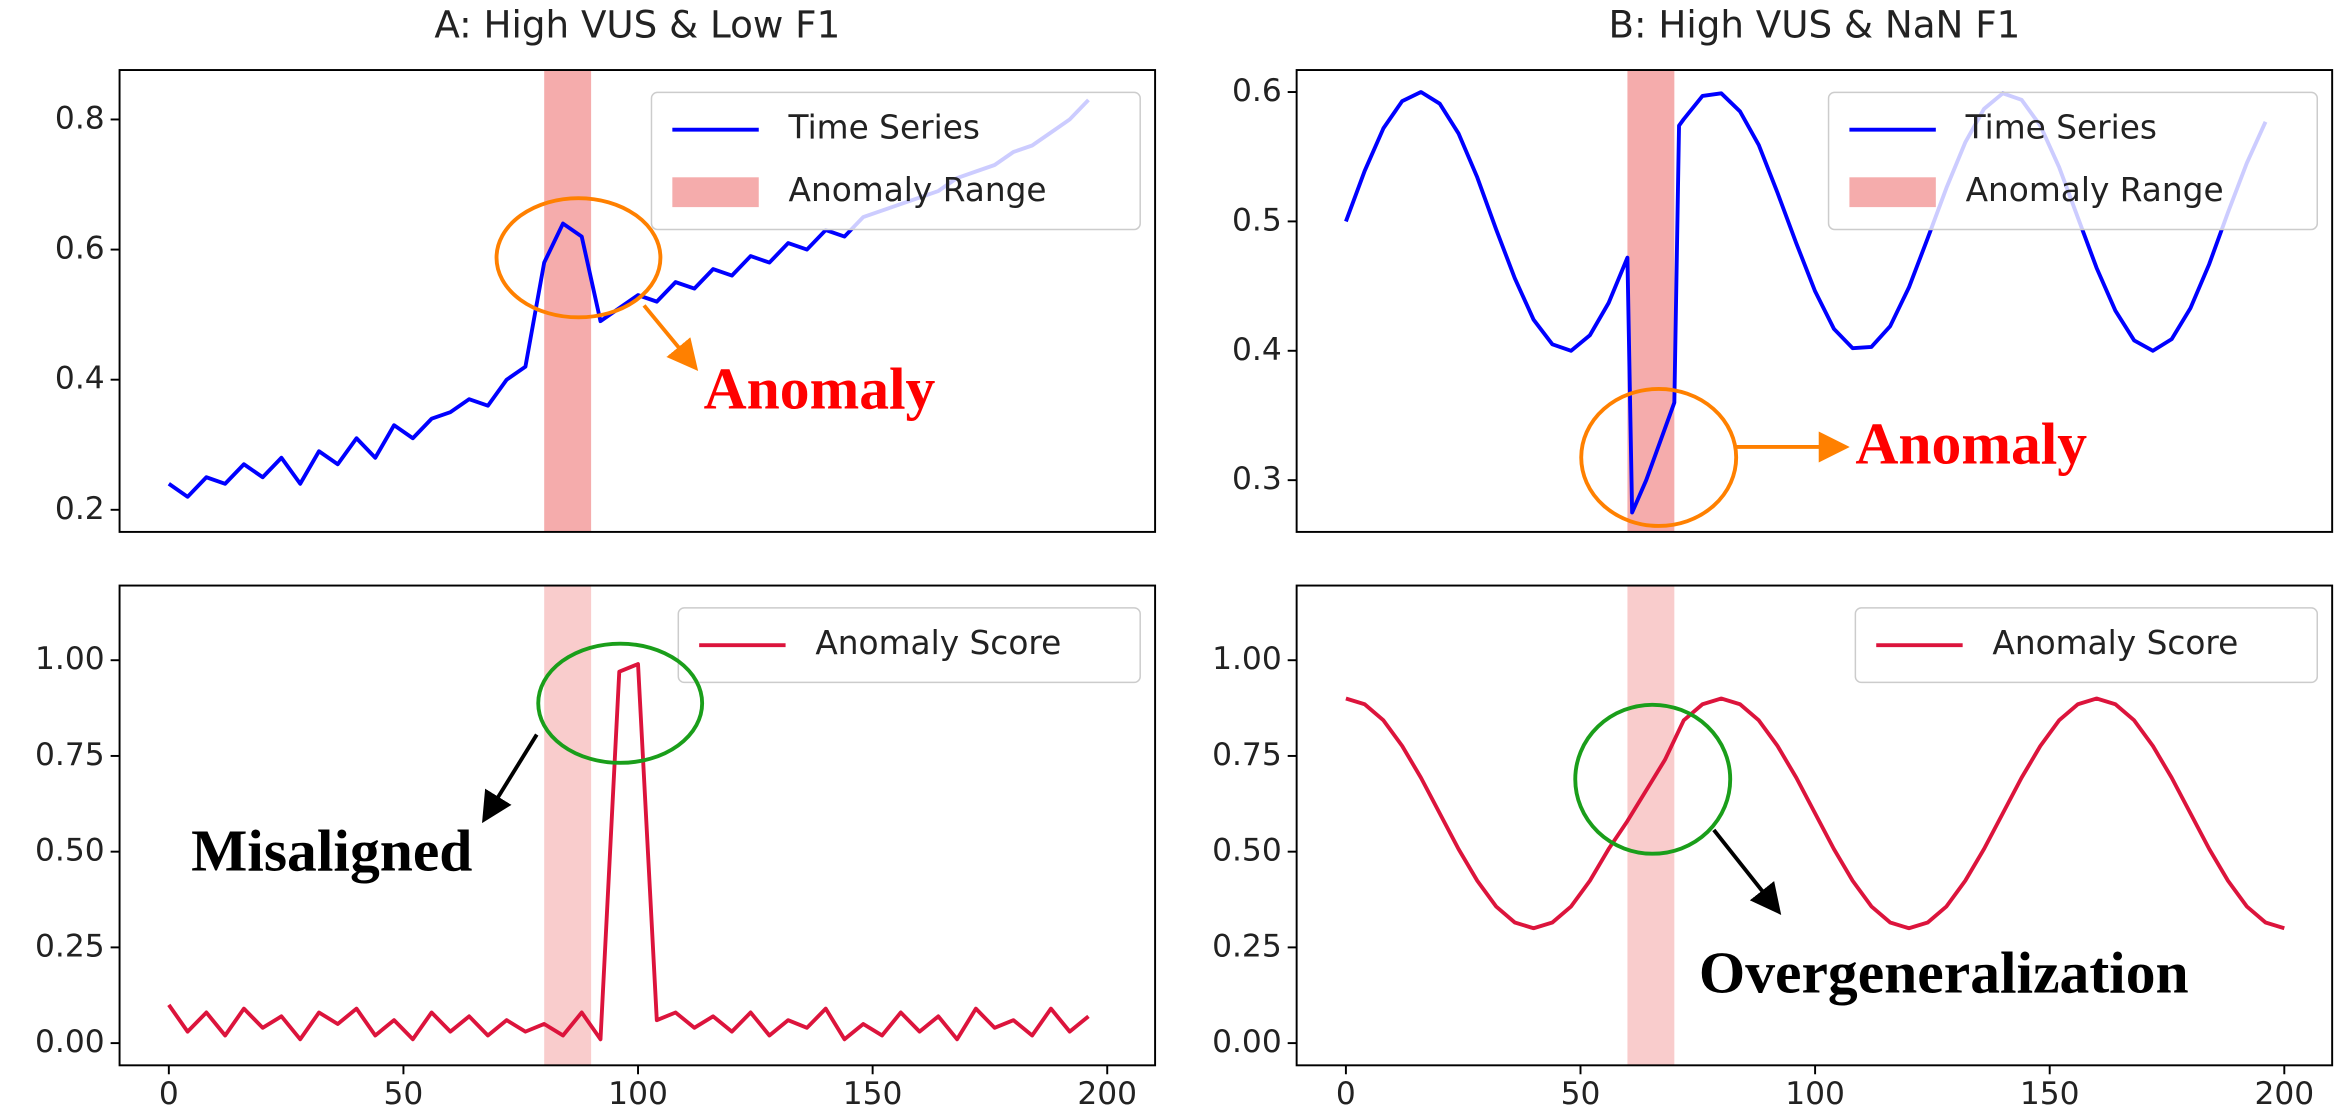  Describe the element at coordinates (331, 850) in the screenshot. I see `annotation-text: Misaligned` at that location.